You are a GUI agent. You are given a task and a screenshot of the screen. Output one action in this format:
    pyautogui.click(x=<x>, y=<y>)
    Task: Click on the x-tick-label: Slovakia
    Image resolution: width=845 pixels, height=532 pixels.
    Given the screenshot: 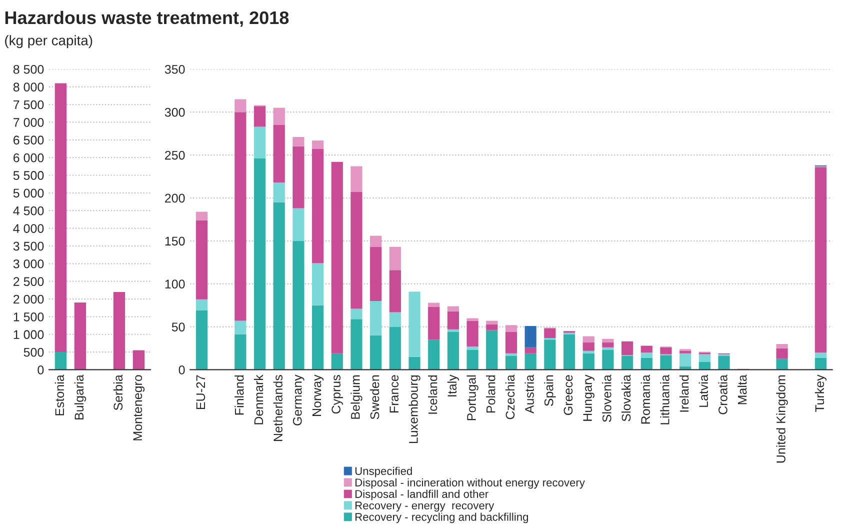 What is the action you would take?
    pyautogui.click(x=626, y=398)
    